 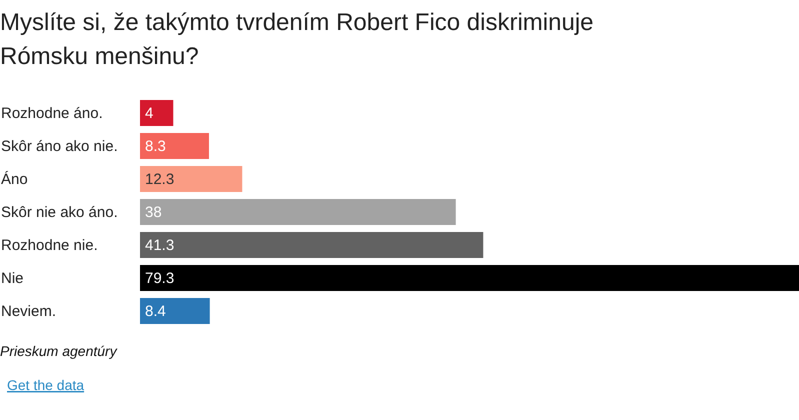 I want to click on y-tick-label: Nie, so click(x=12, y=278).